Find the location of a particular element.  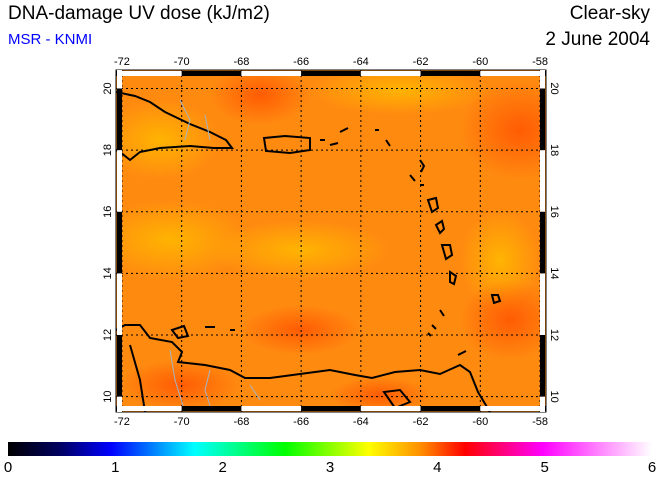

colorbar-label: 2 is located at coordinates (222, 467).